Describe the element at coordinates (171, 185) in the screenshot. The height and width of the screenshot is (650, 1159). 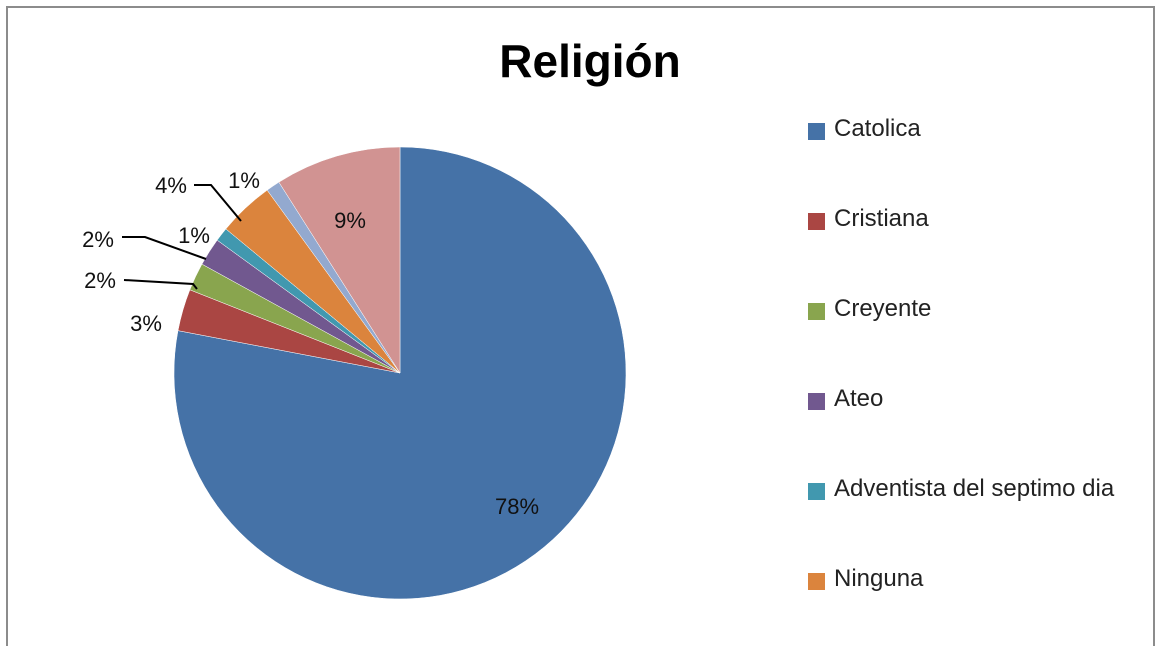
I see `data-label-5: 4%` at that location.